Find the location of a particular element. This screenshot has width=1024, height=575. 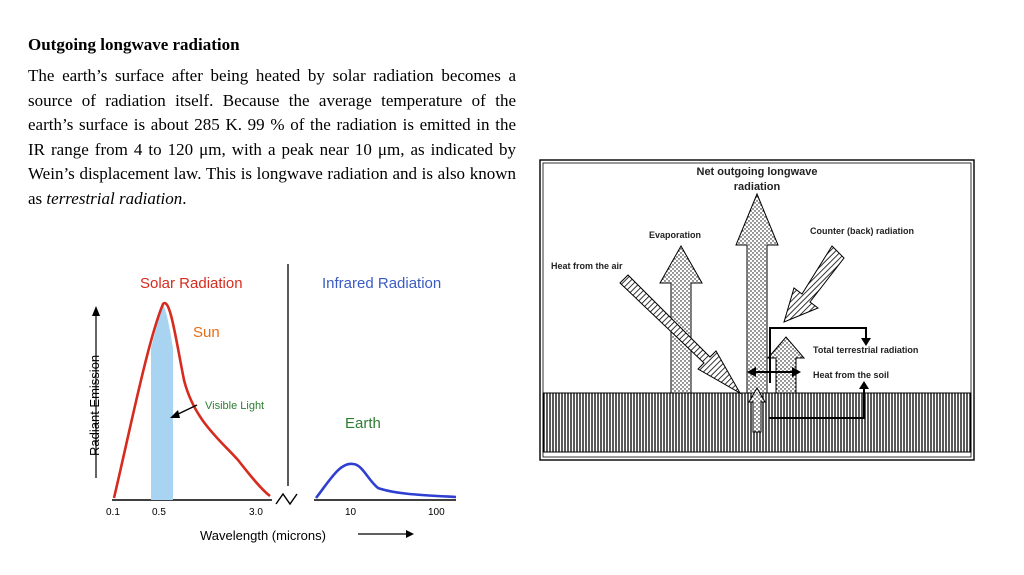

section-heading: Outgoing longwave radiation is located at coordinates (134, 44).